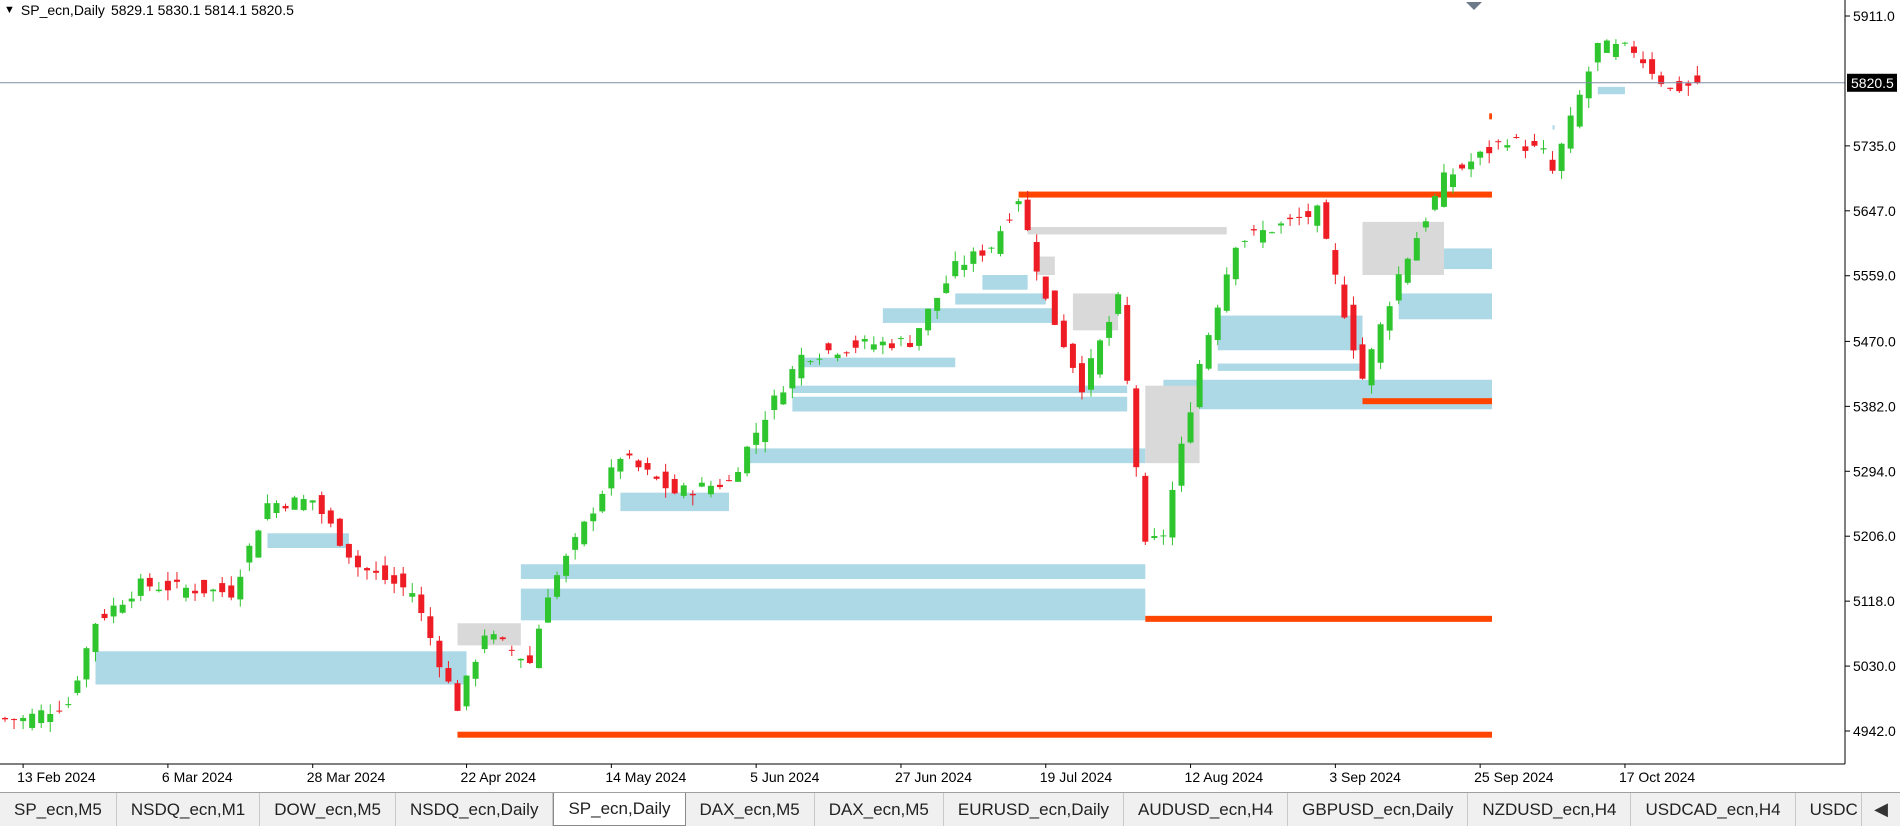  Describe the element at coordinates (1872, 82) in the screenshot. I see `last-price-tag` at that location.